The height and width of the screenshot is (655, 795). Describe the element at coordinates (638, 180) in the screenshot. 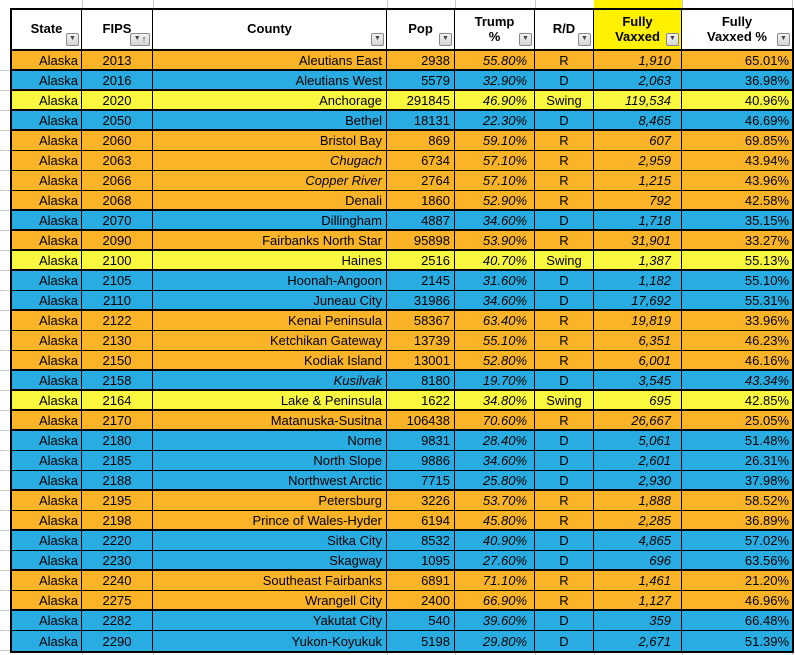

I see `cell-fully-vaxxed: 1,215` at that location.